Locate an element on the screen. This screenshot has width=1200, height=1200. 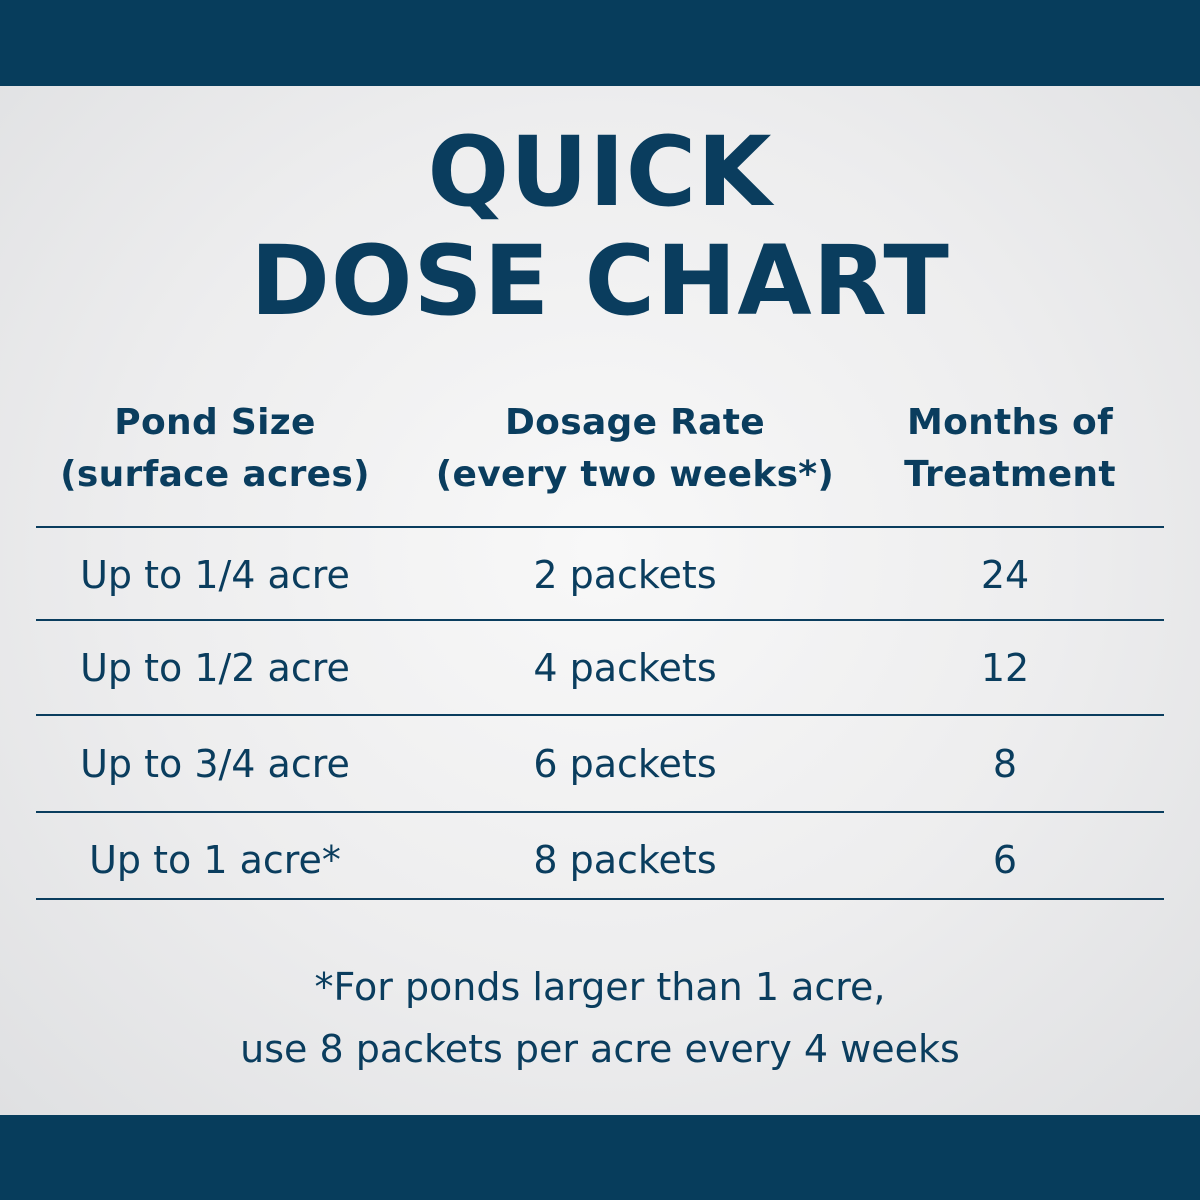
header-pond-size-line-1: Pond Size is located at coordinates (215, 422).